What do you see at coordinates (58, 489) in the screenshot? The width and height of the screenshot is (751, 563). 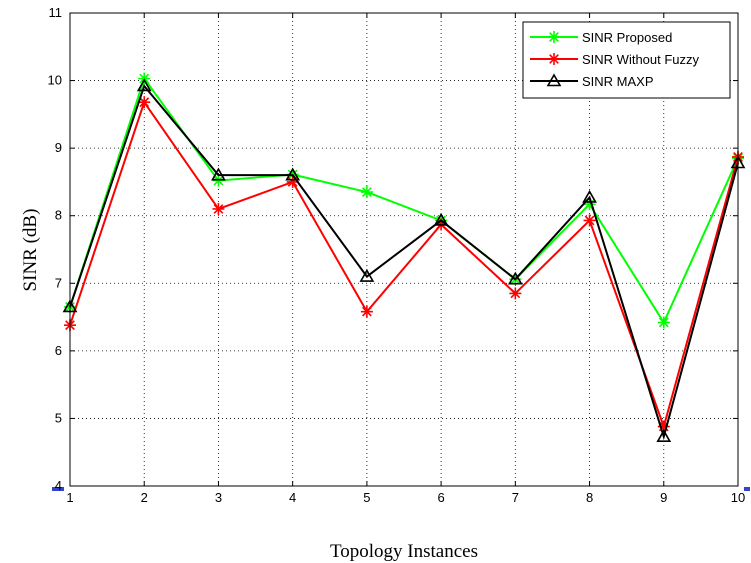 I see `left-decoration-bar` at bounding box center [58, 489].